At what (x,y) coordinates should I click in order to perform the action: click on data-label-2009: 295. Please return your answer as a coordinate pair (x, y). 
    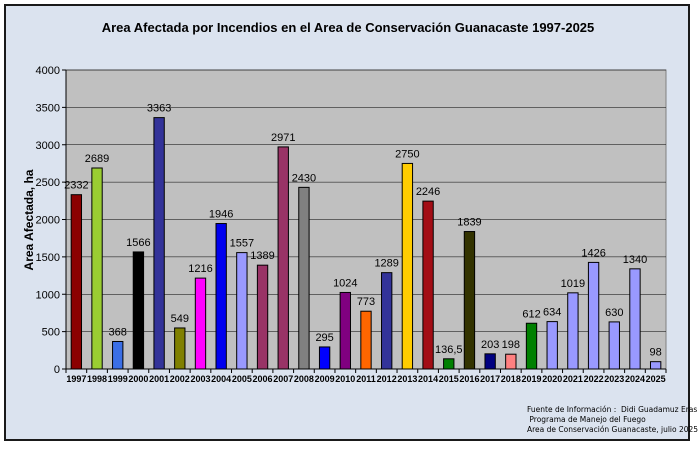
    Looking at the image, I should click on (324, 338).